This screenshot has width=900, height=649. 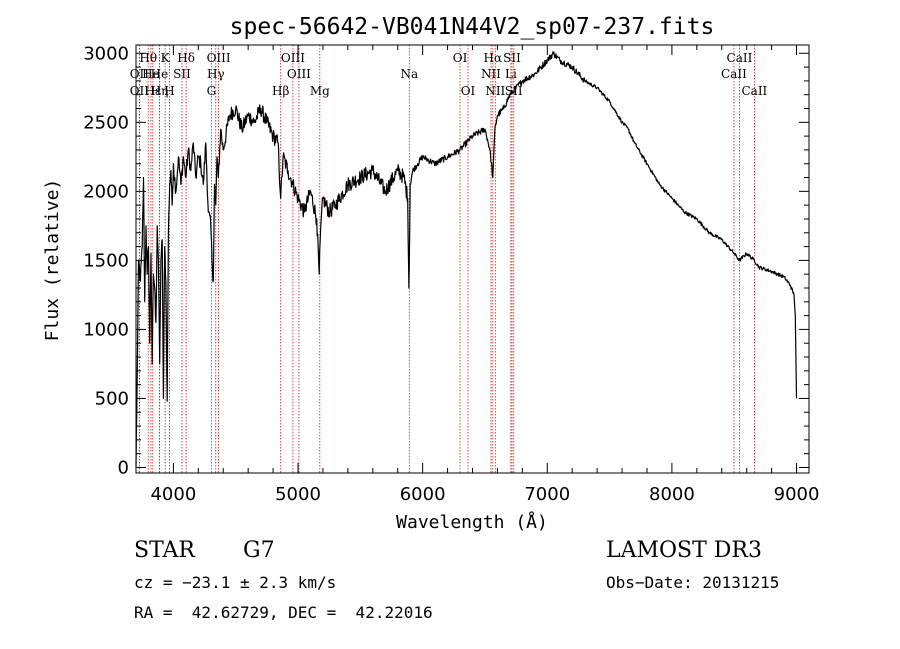 I want to click on y-tick-label: 2000, so click(x=106, y=191).